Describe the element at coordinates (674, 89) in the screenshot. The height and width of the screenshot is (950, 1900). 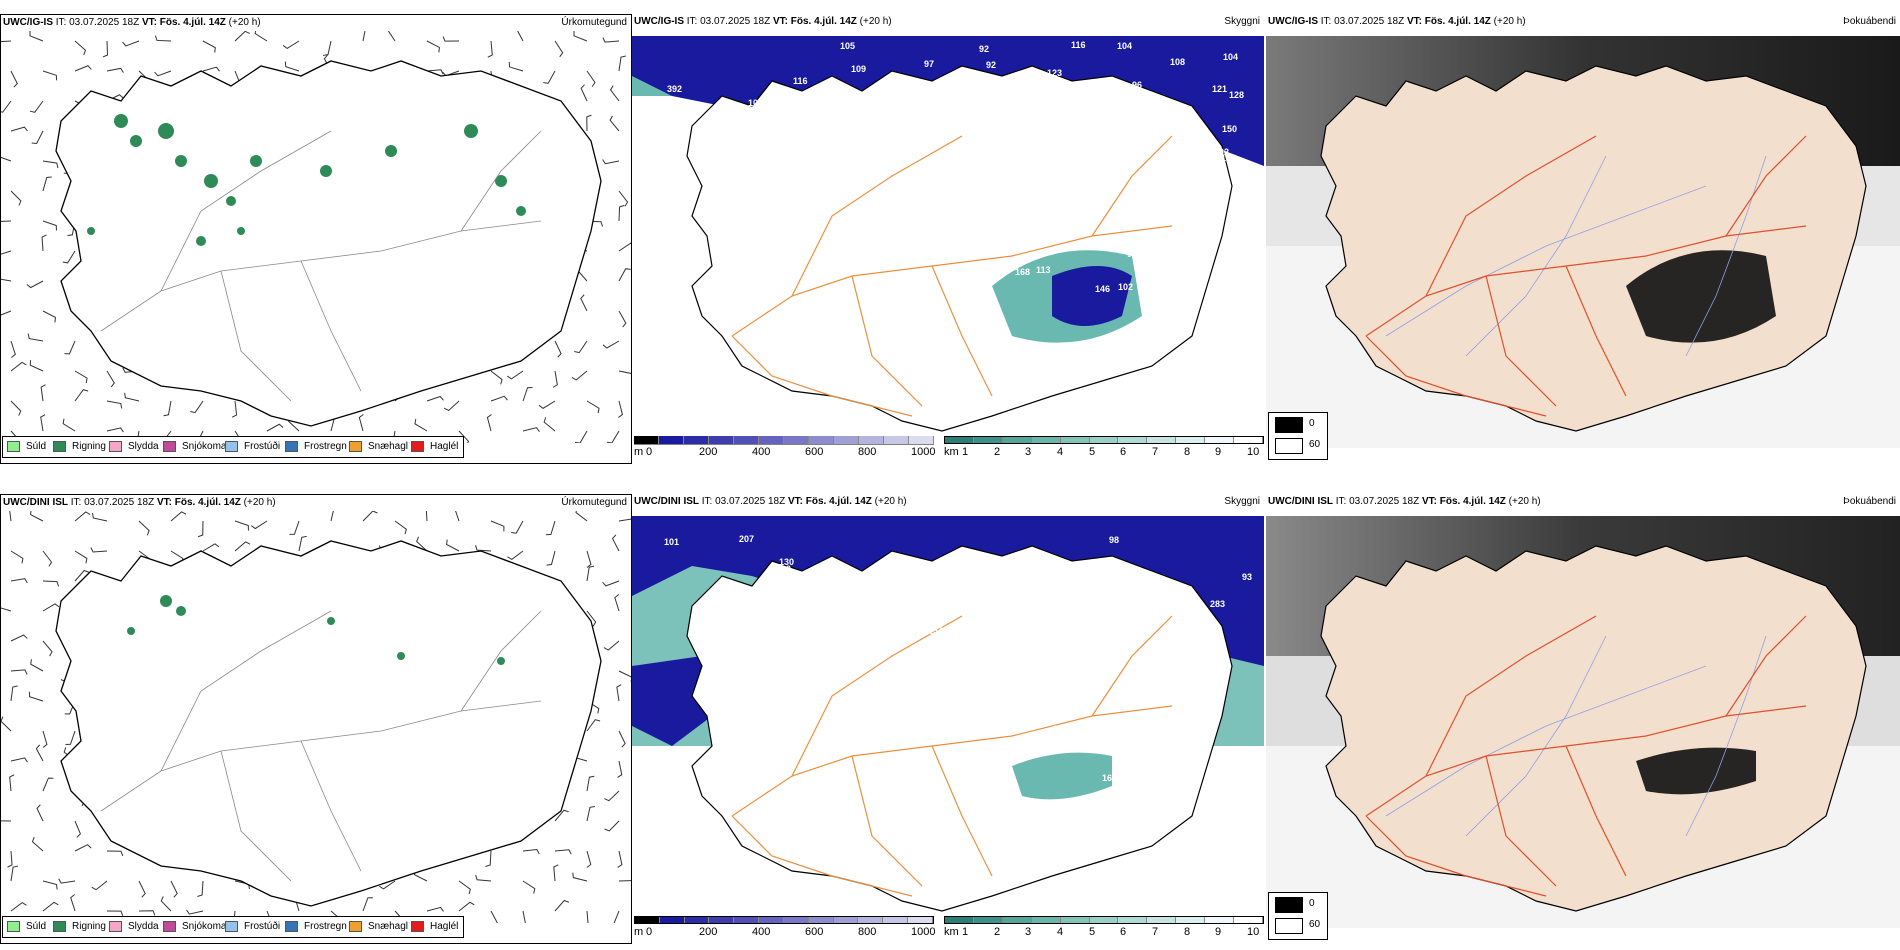
I see `cloud-base-label: 392` at that location.